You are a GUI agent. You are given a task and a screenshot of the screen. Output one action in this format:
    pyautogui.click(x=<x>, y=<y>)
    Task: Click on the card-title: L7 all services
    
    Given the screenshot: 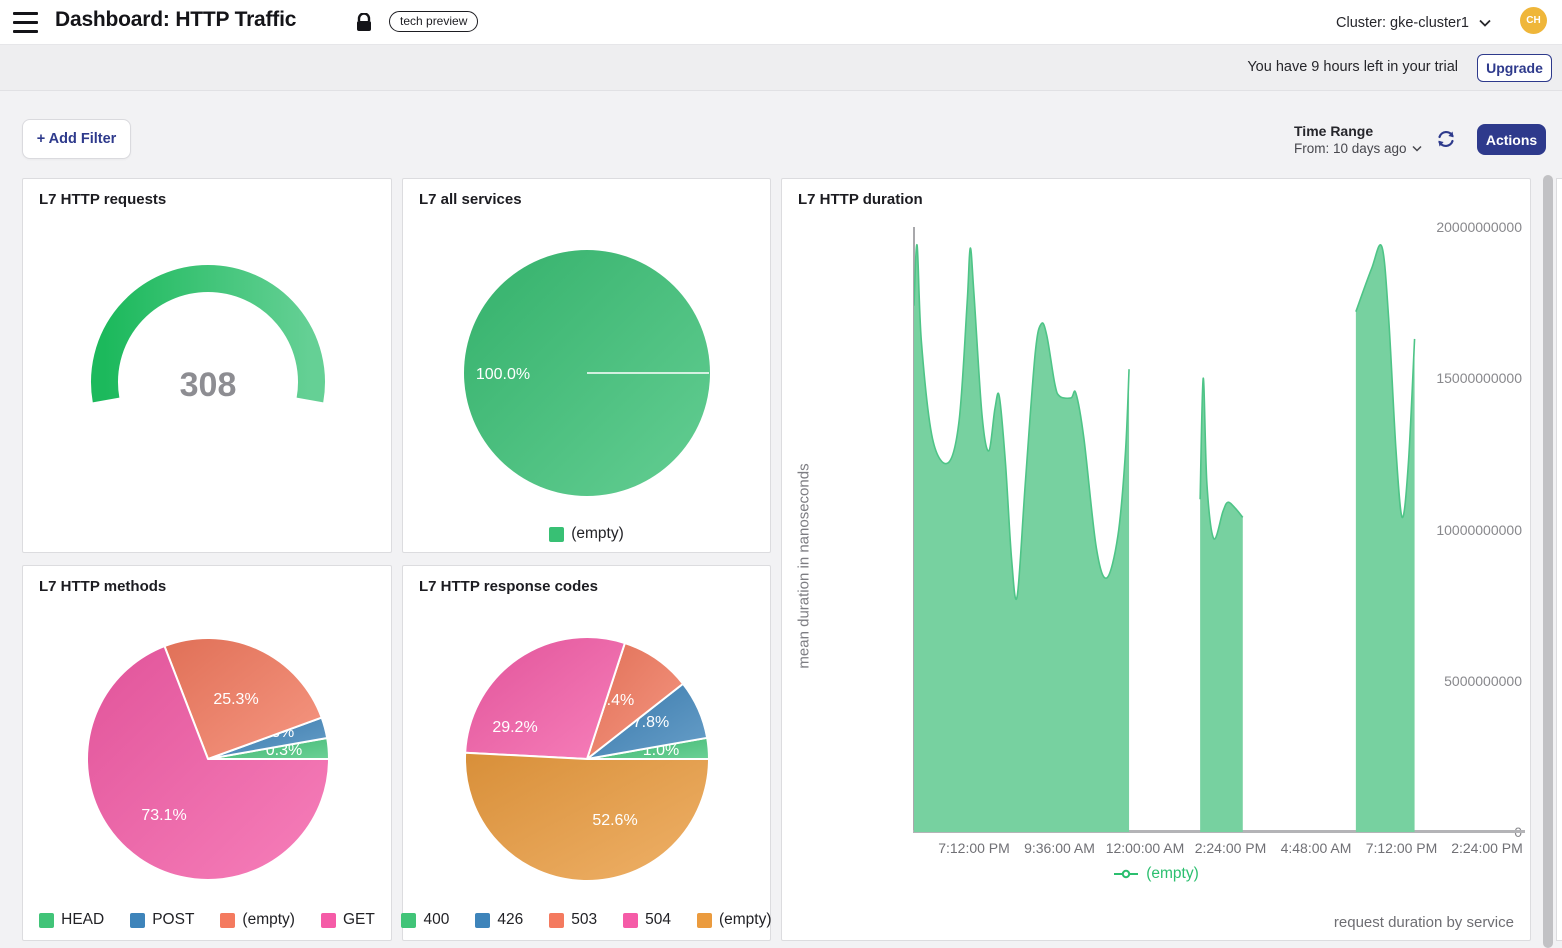 What is the action you would take?
    pyautogui.click(x=470, y=199)
    